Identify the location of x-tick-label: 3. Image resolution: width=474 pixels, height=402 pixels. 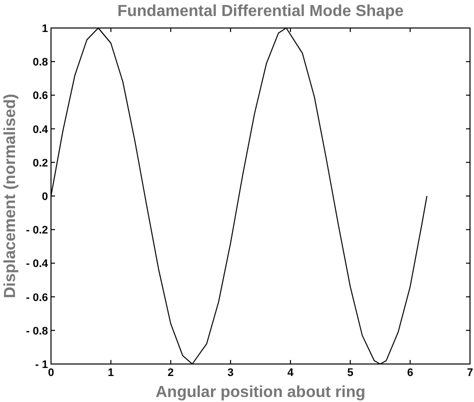
(231, 373).